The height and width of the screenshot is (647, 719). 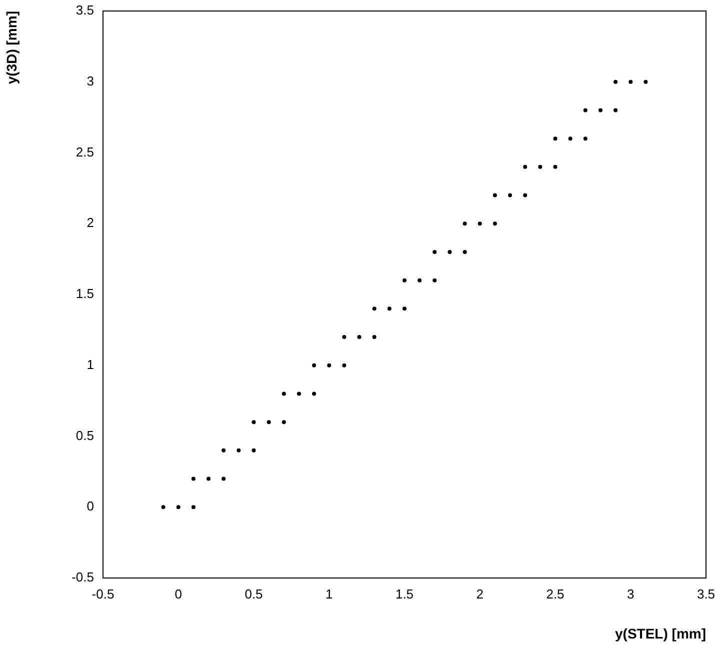 What do you see at coordinates (630, 594) in the screenshot?
I see `x-tick-label: 3` at bounding box center [630, 594].